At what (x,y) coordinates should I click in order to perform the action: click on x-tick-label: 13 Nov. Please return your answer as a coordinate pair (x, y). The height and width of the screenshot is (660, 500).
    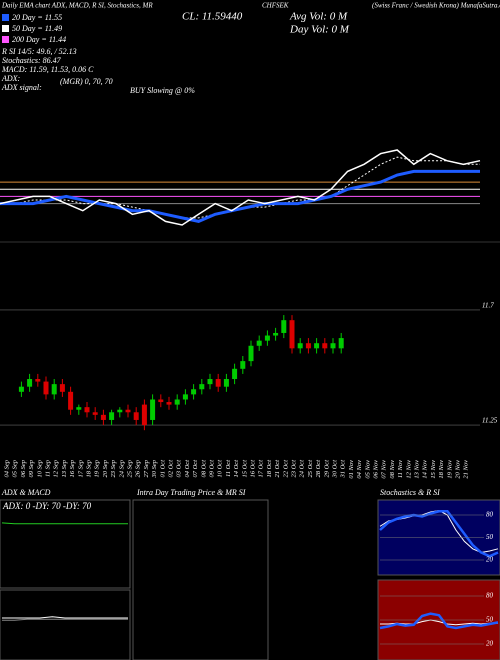
    Looking at the image, I should click on (416, 469).